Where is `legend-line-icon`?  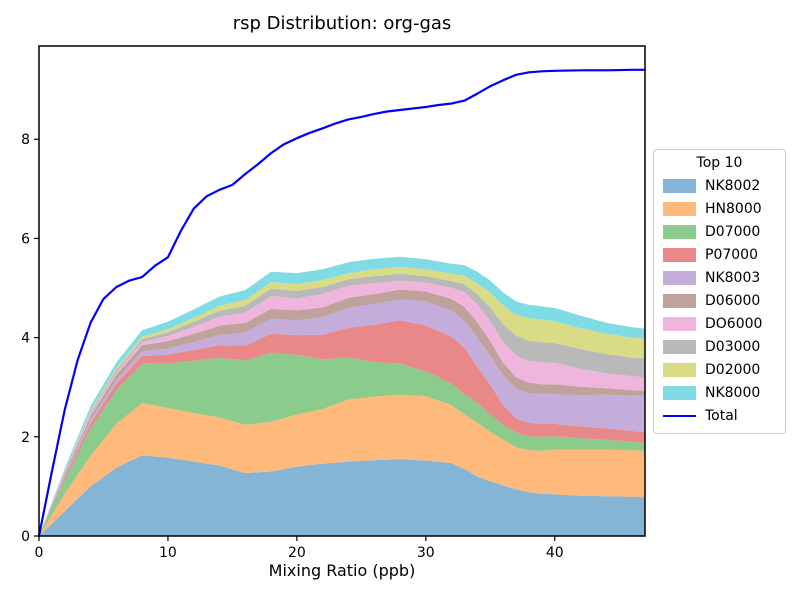
legend-line-icon is located at coordinates (679, 415).